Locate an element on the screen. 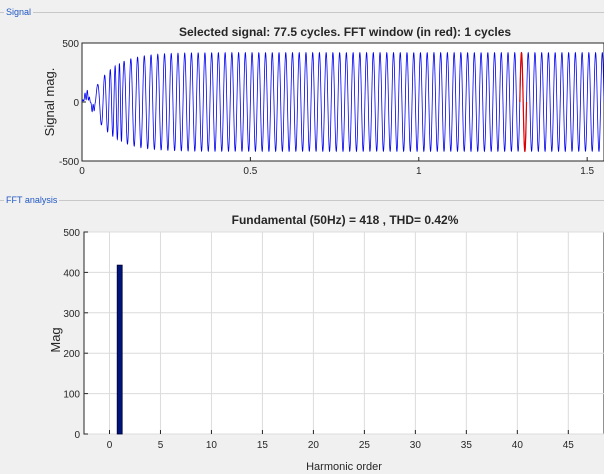  fft-y-tick-label: 500 is located at coordinates (71, 233).